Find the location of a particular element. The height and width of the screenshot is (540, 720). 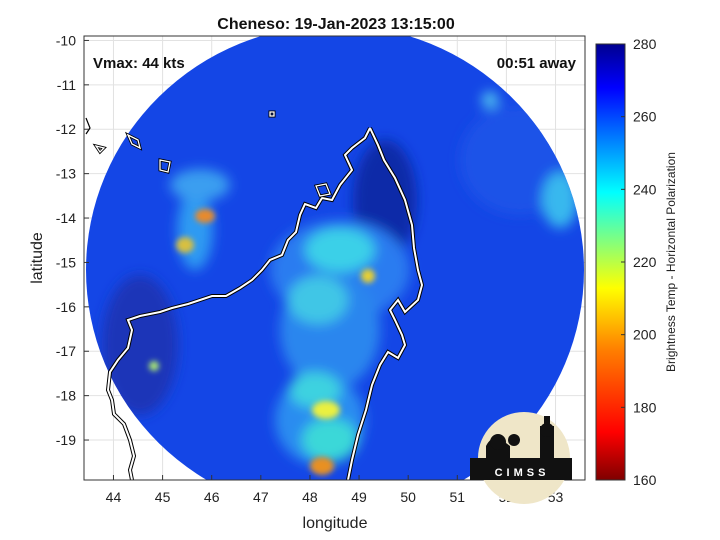

time-away-annotation: 00:51 away is located at coordinates (537, 63).